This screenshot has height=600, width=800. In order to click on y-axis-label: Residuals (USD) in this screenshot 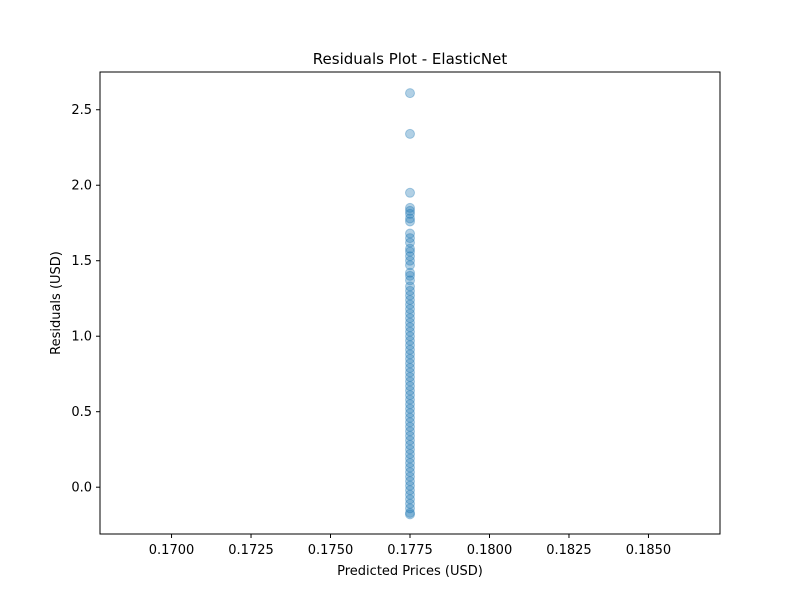, I will do `click(56, 303)`.